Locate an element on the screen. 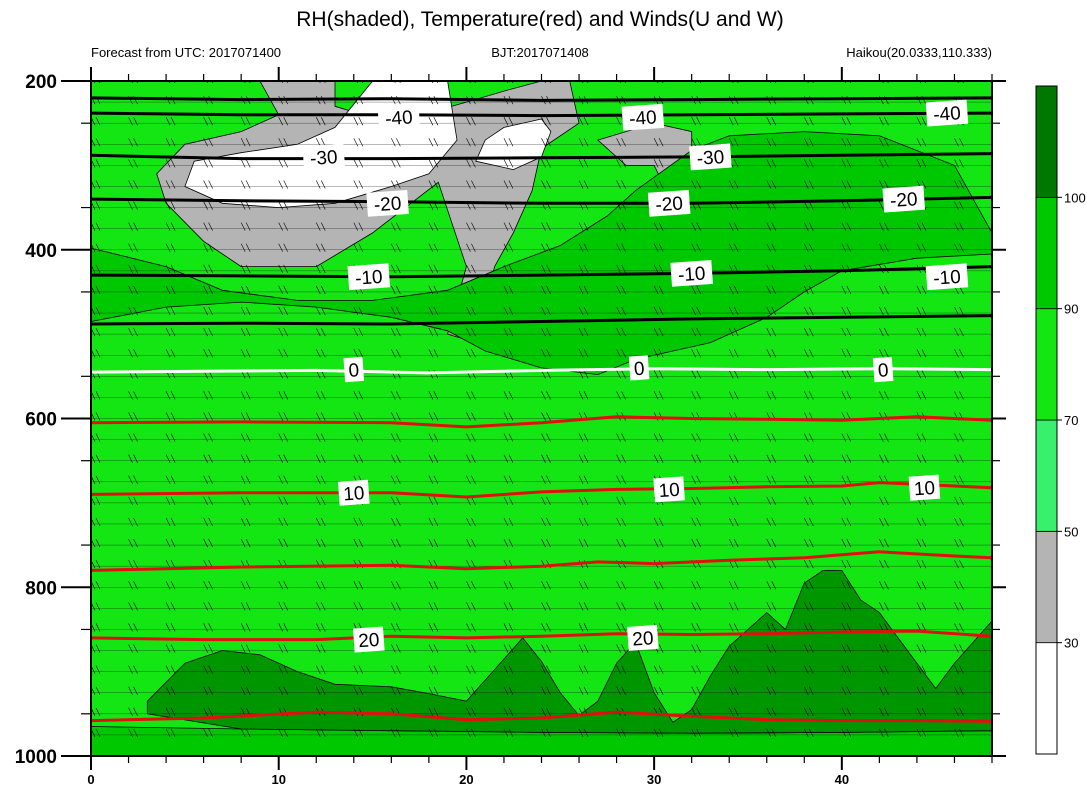  temperature-label-12: 0 is located at coordinates (639, 368).